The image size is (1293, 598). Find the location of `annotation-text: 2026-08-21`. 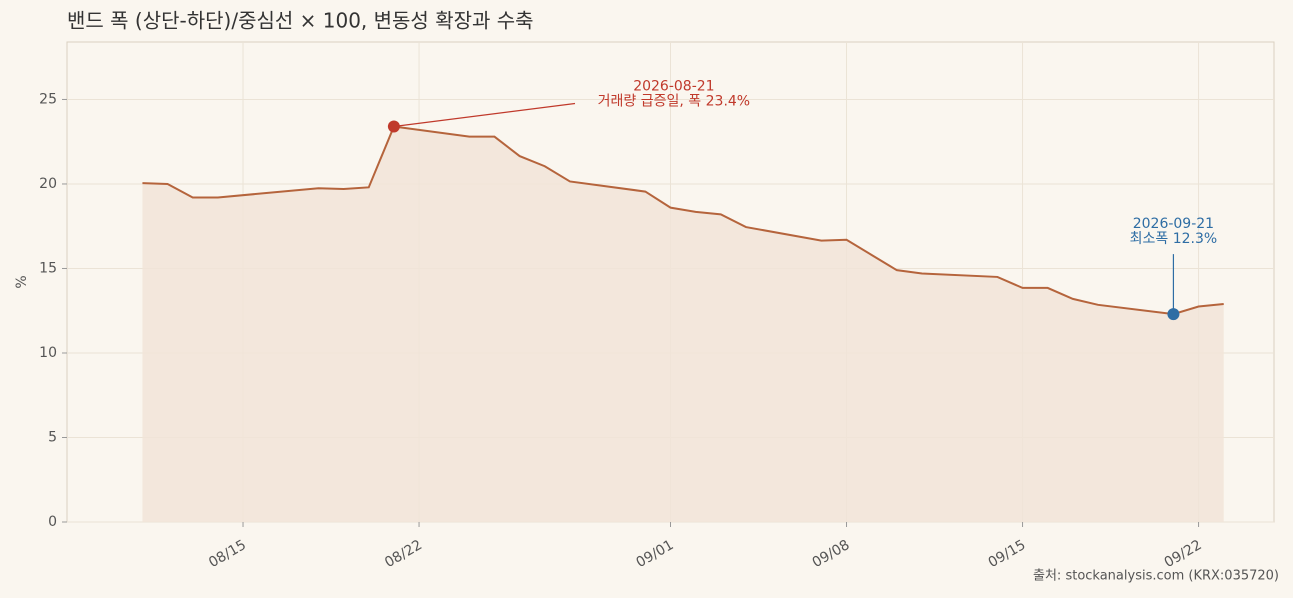

annotation-text: 2026-08-21 is located at coordinates (673, 87).